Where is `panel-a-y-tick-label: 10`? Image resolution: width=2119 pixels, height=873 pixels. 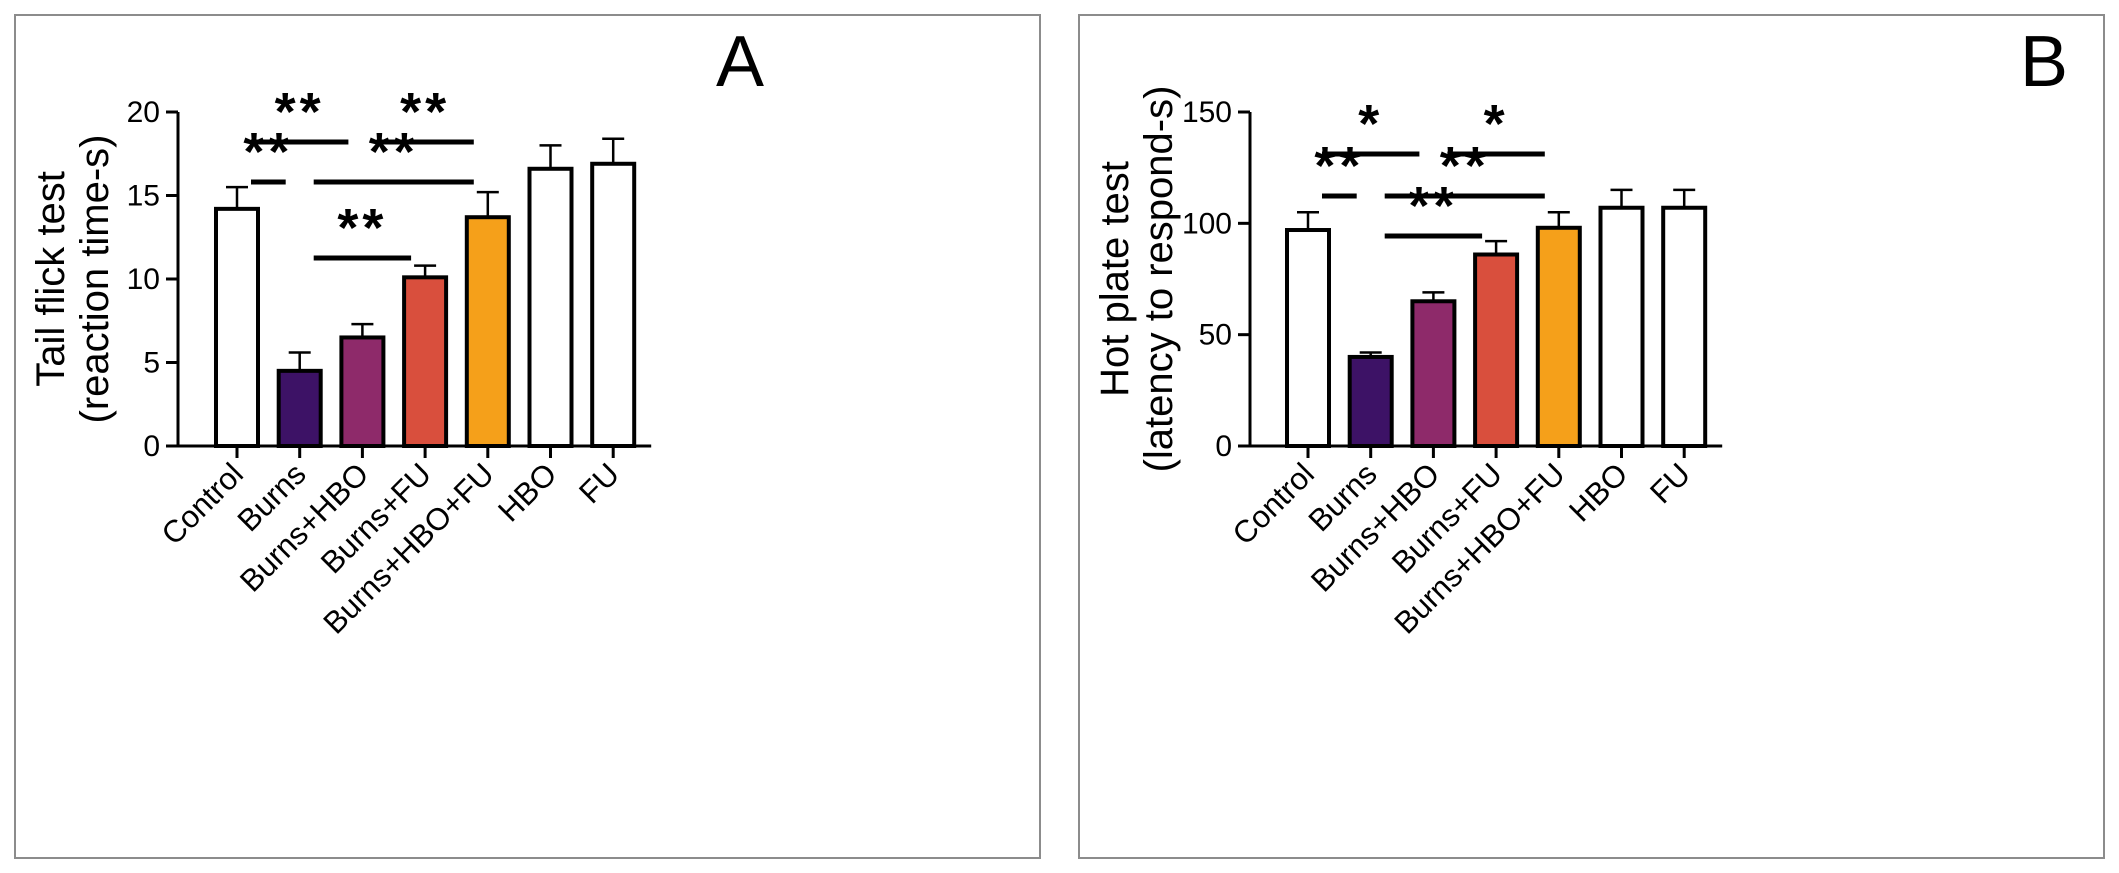
panel-a-y-tick-label: 10 is located at coordinates (143, 279).